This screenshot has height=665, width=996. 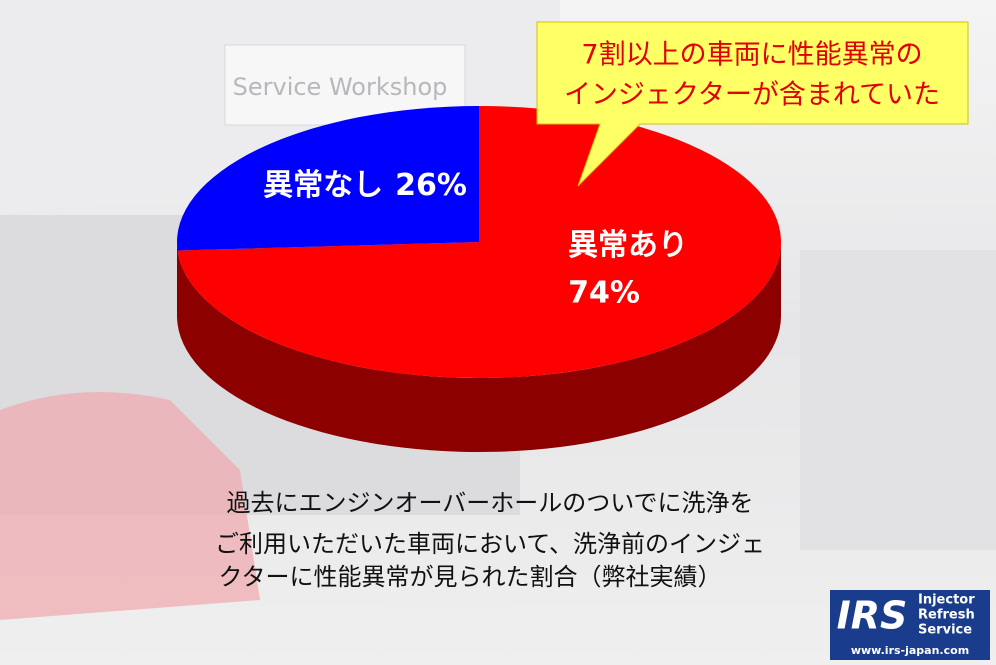 What do you see at coordinates (946, 615) in the screenshot?
I see `logo-word: Refresh` at bounding box center [946, 615].